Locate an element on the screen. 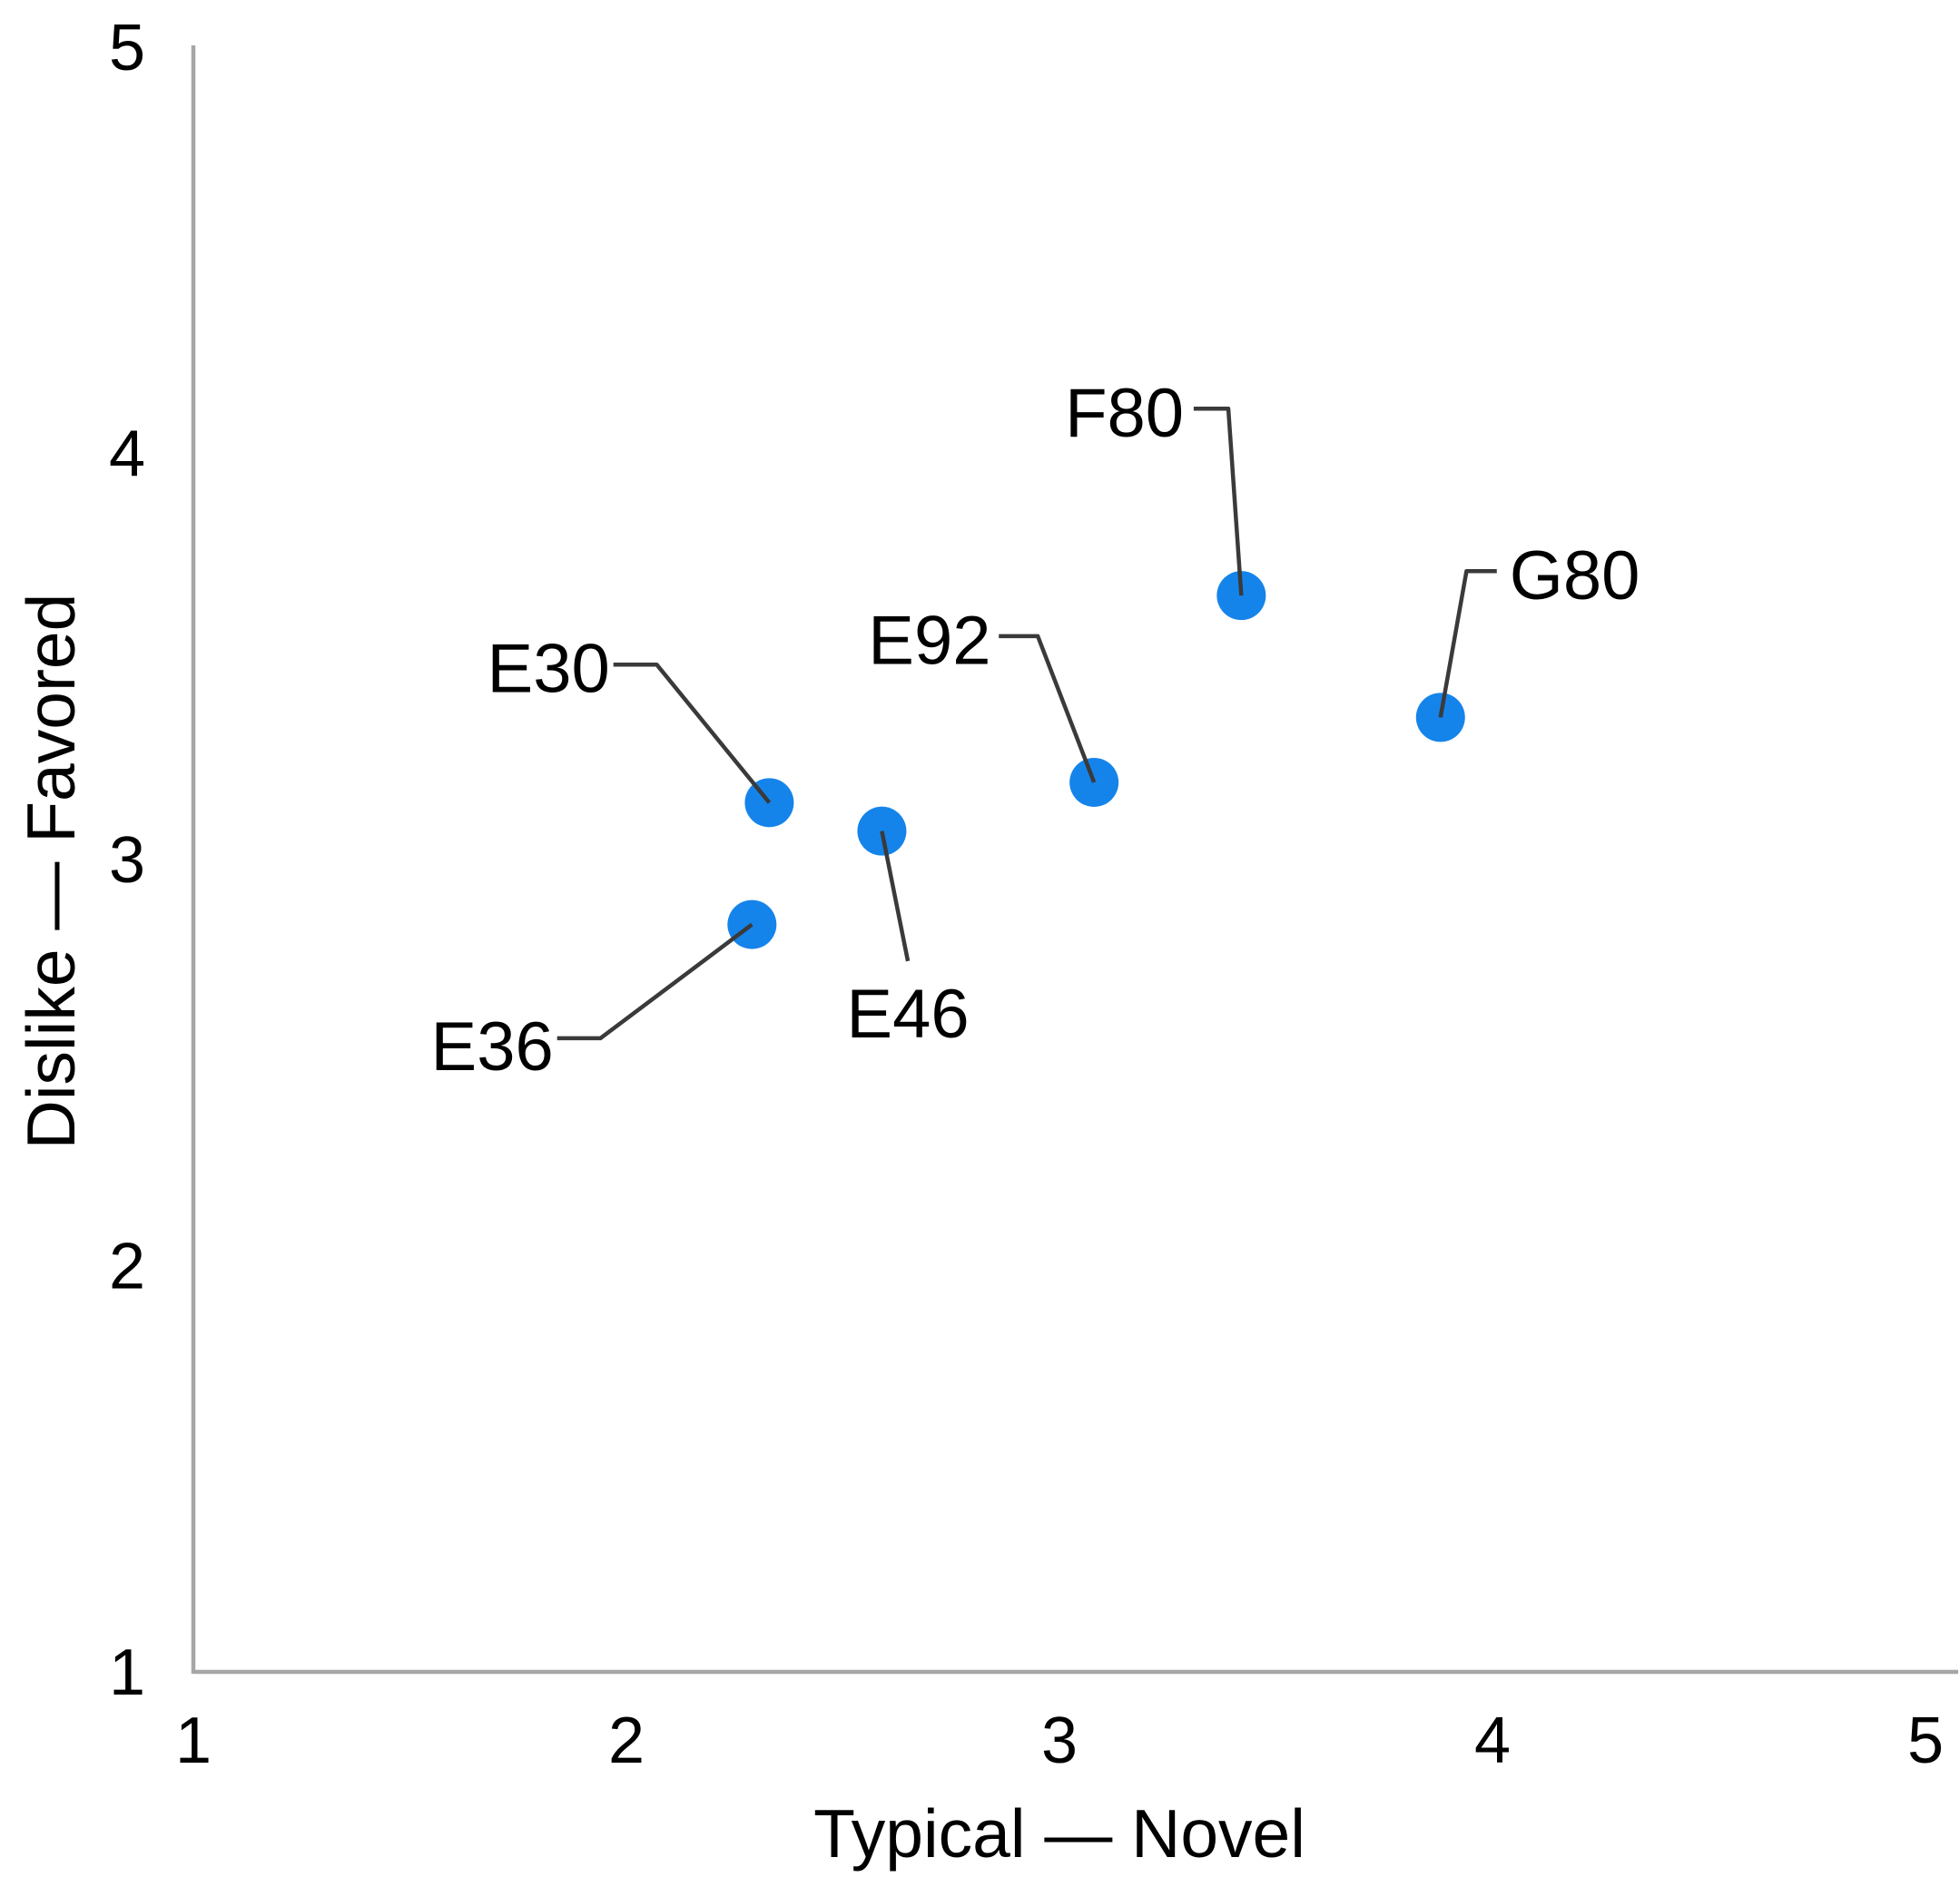 The image size is (1960, 1887). x-tick-label-3: 3 is located at coordinates (1059, 1741).